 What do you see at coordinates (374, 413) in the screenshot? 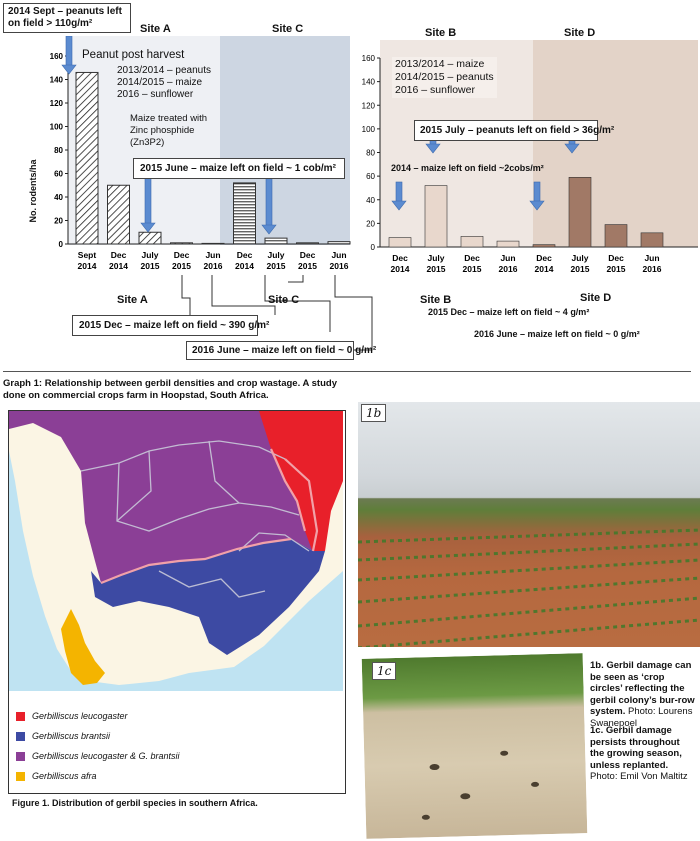
I see `badge-1b: 1b` at bounding box center [374, 413].